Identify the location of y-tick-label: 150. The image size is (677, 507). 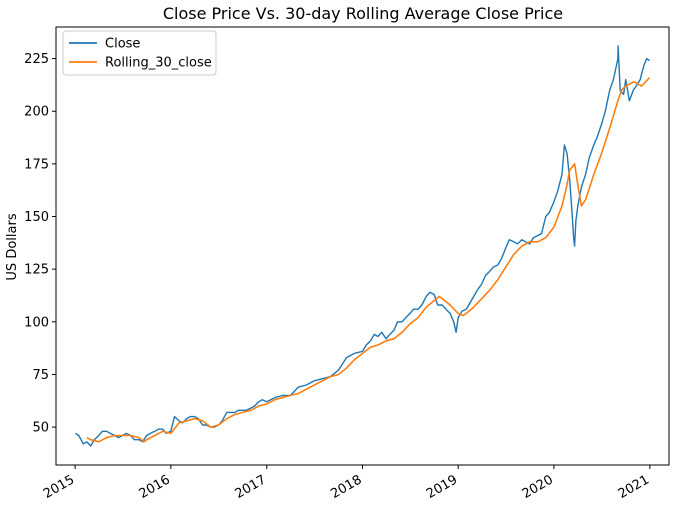
(36, 217).